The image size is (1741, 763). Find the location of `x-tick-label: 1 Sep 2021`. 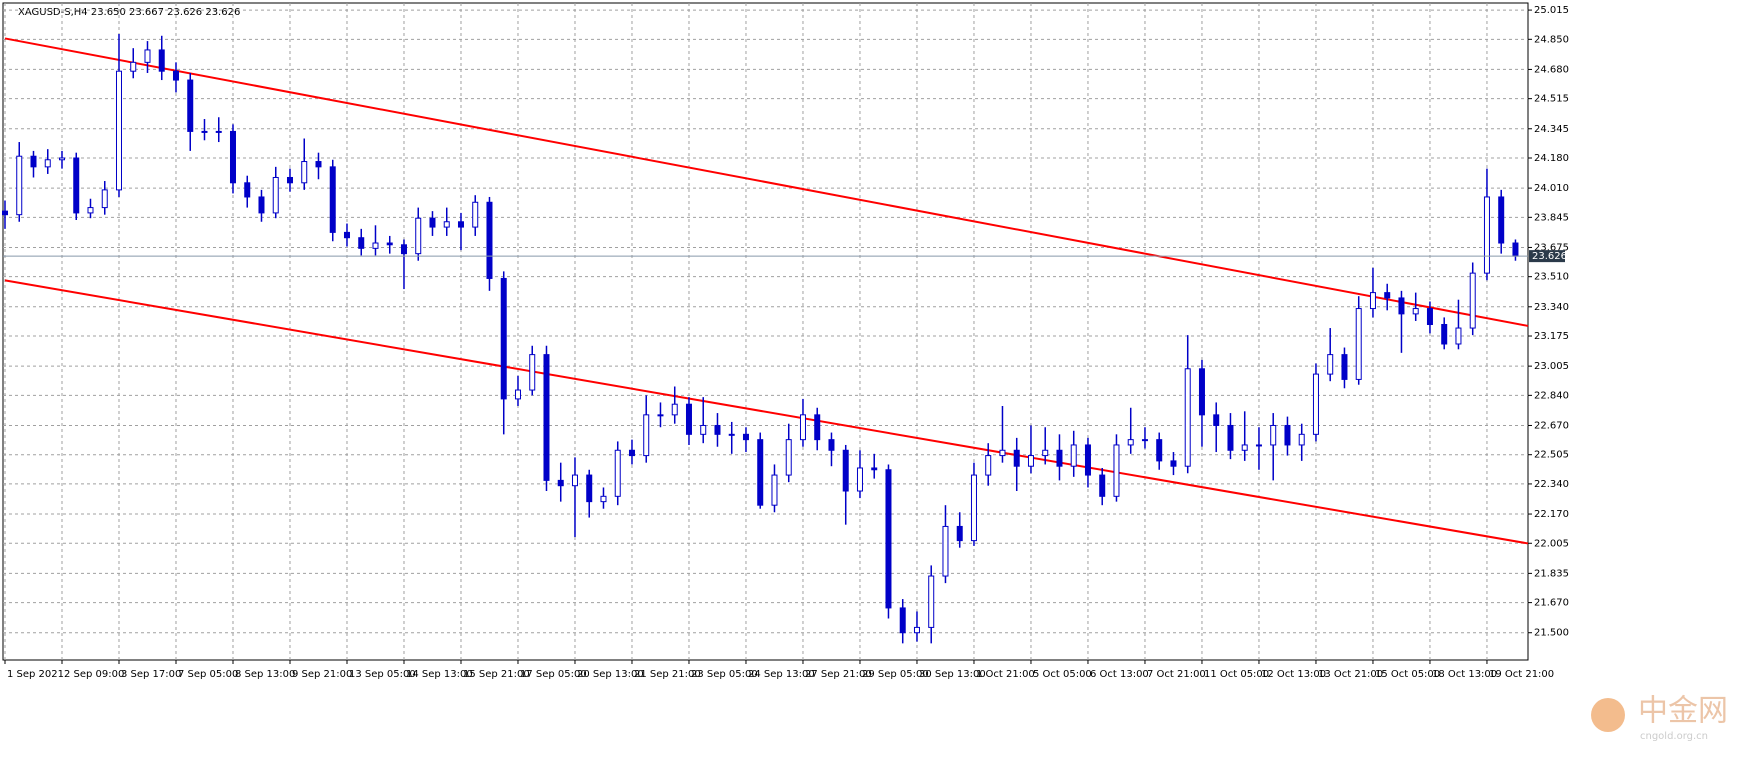

x-tick-label: 1 Sep 2021 is located at coordinates (35, 674).